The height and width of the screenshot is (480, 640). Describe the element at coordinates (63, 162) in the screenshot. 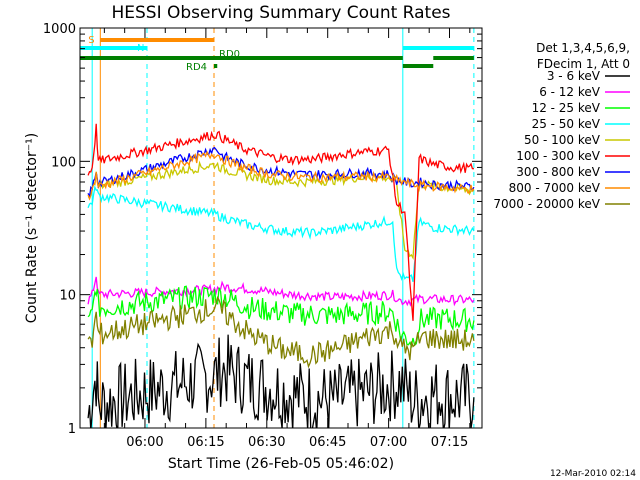

I see `y-tick-label-2: 100` at that location.